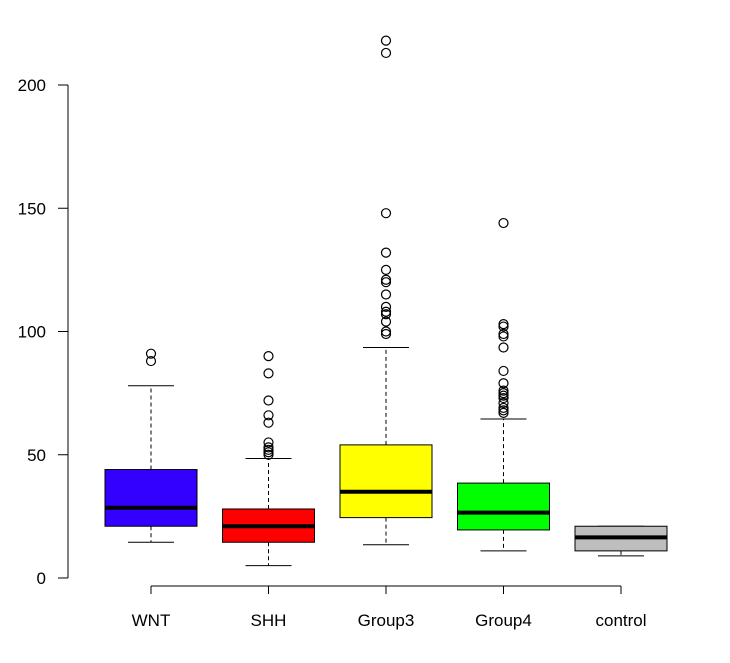 This screenshot has width=730, height=663. What do you see at coordinates (151, 620) in the screenshot?
I see `x-tick-label-WNT: WNT` at bounding box center [151, 620].